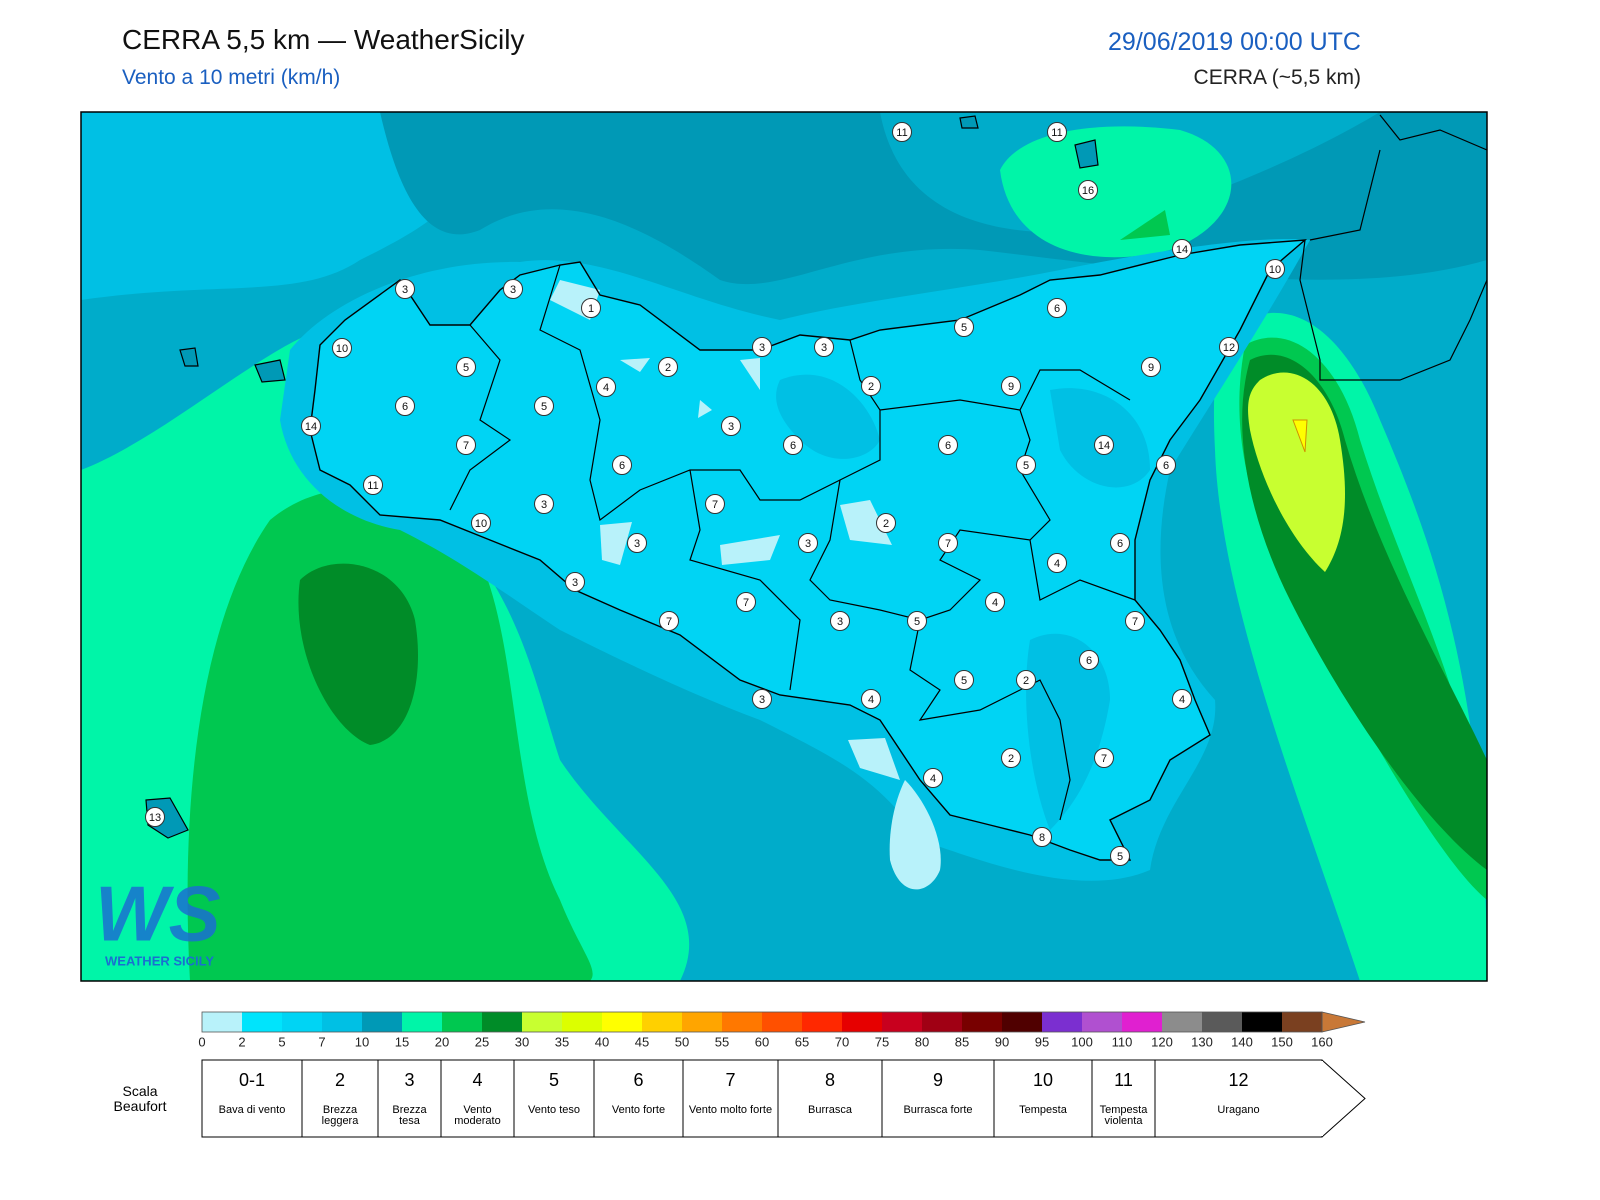  Describe the element at coordinates (281, 1041) in the screenshot. I see `colorbar-tick-label: 5` at that location.